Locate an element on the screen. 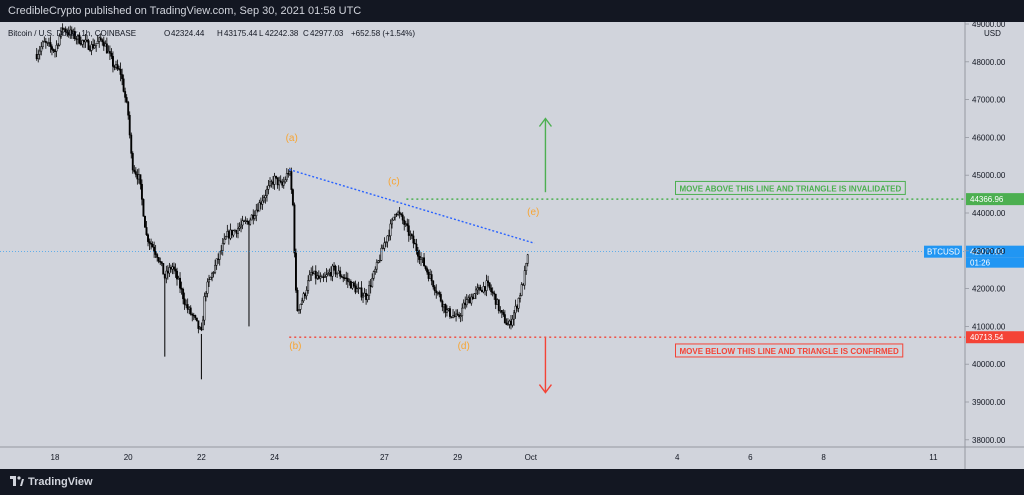 This screenshot has height=495, width=1024. level-price-label: 40713.54 is located at coordinates (987, 337).